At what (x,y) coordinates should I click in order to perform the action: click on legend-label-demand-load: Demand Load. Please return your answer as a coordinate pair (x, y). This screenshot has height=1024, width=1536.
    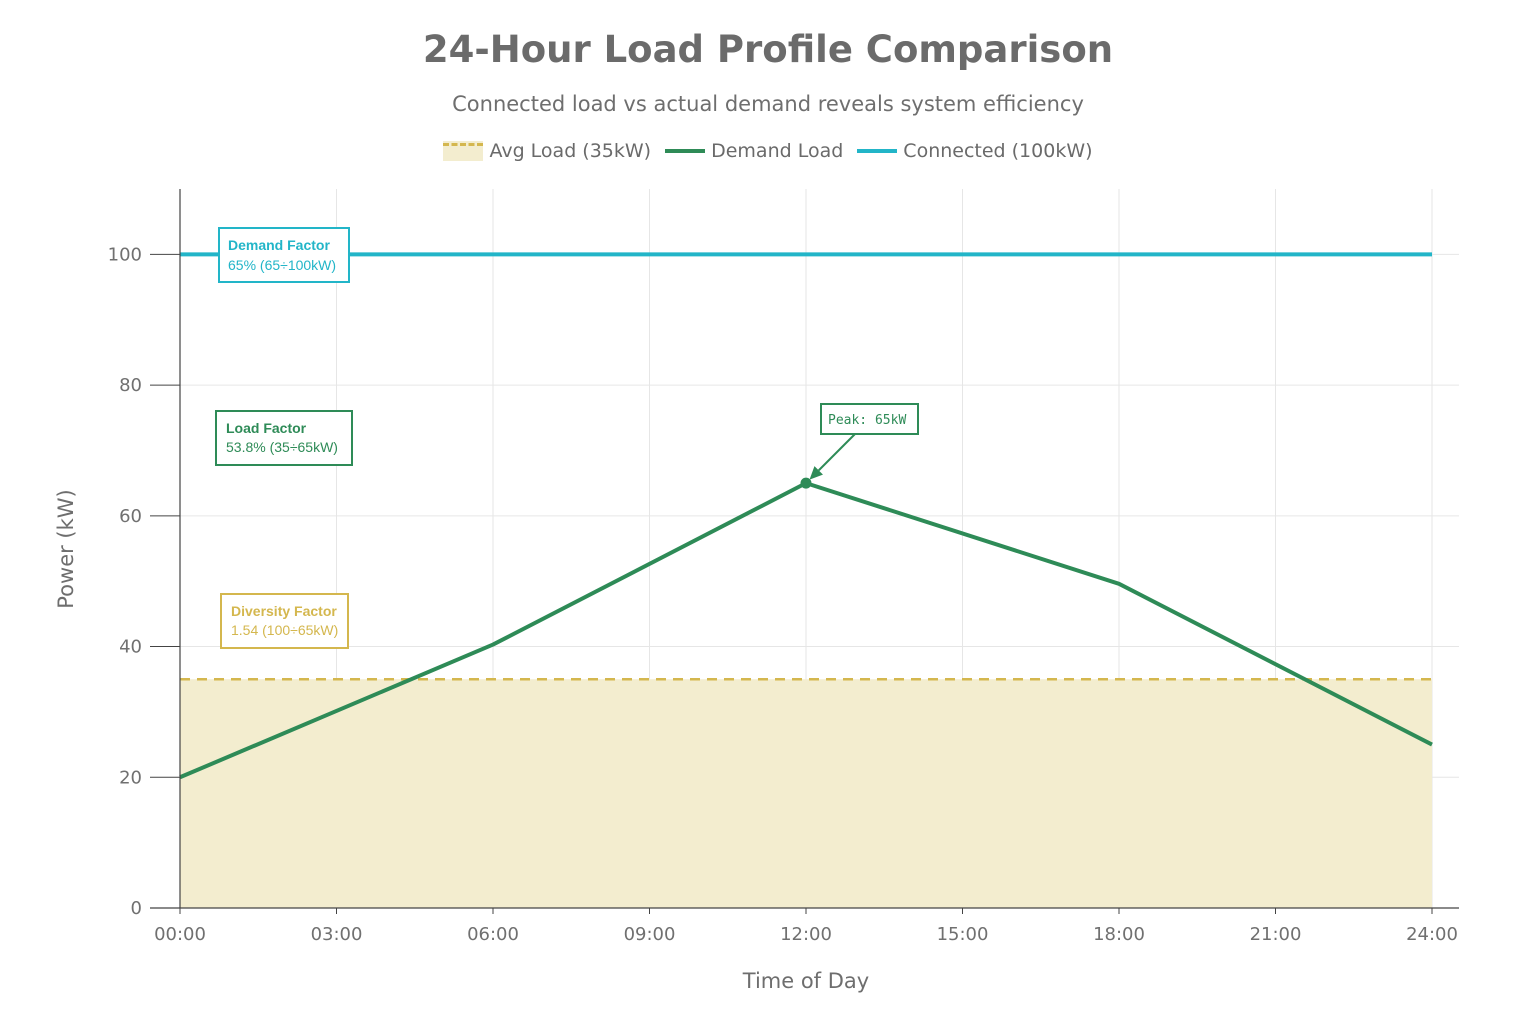
    Looking at the image, I should click on (777, 151).